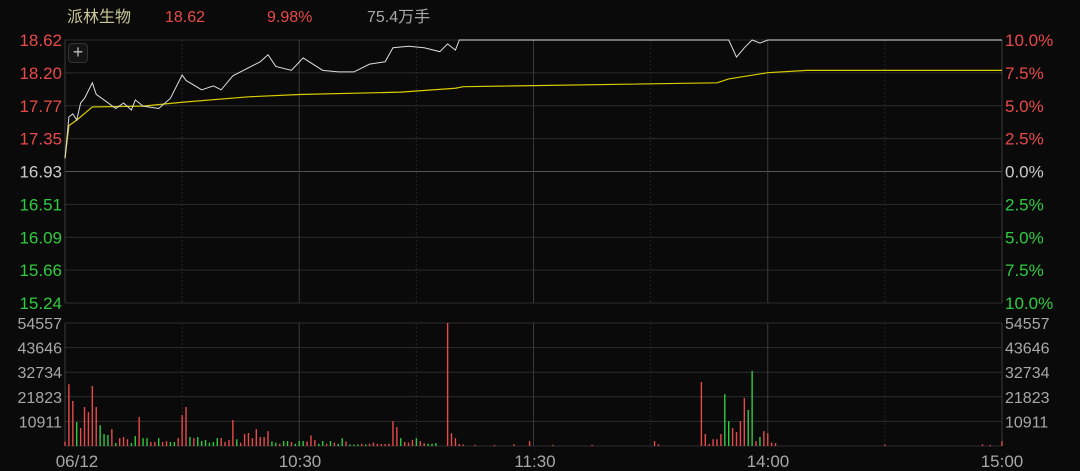 The image size is (1080, 471). I want to click on total-volume: 75.4万手, so click(399, 17).